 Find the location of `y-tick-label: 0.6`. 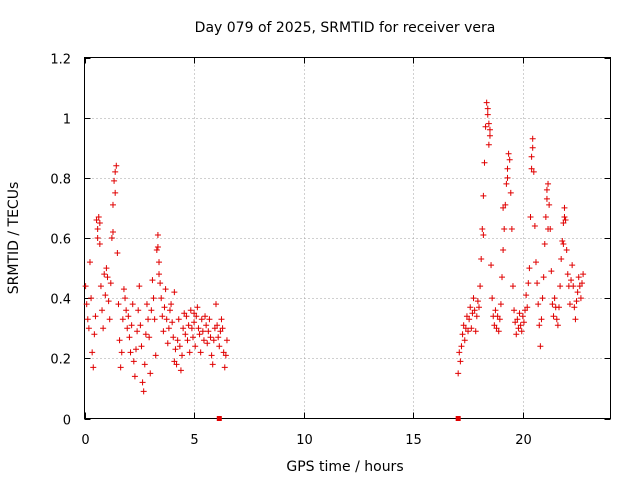

y-tick-label: 0.6 is located at coordinates (60, 240).